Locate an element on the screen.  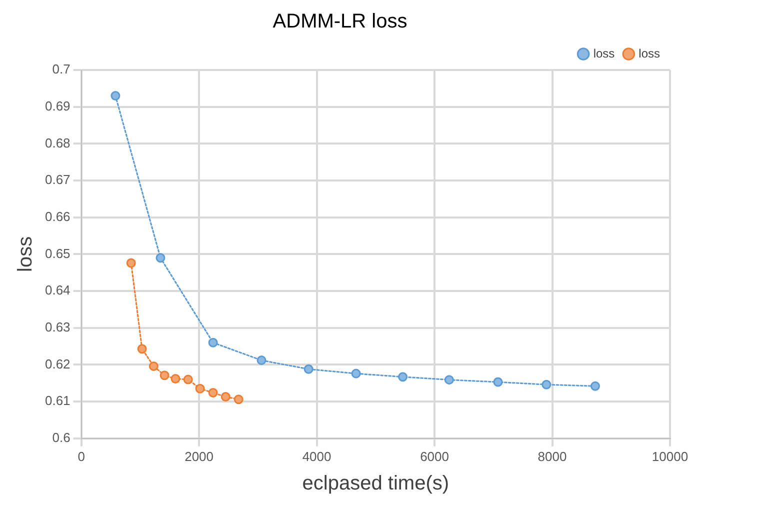
x-tick-label: 0 is located at coordinates (81, 456).